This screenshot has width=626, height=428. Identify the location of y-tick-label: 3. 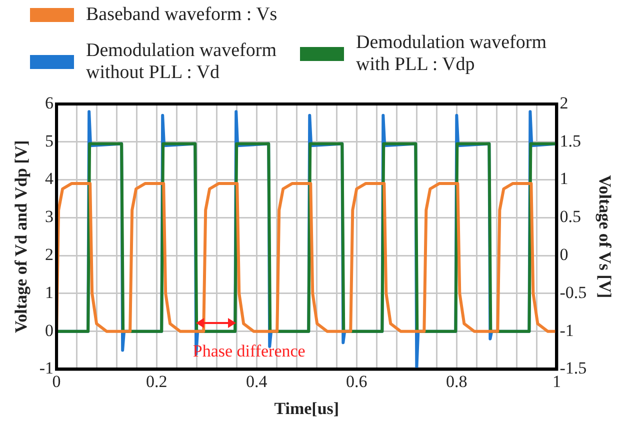
(49, 216).